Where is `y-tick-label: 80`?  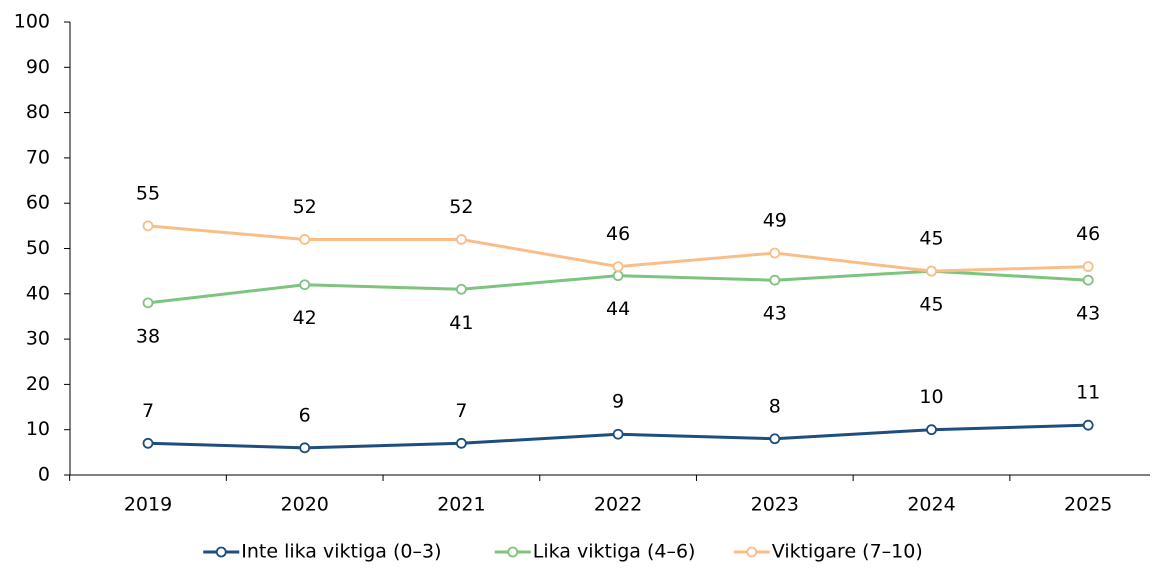 y-tick-label: 80 is located at coordinates (38, 112).